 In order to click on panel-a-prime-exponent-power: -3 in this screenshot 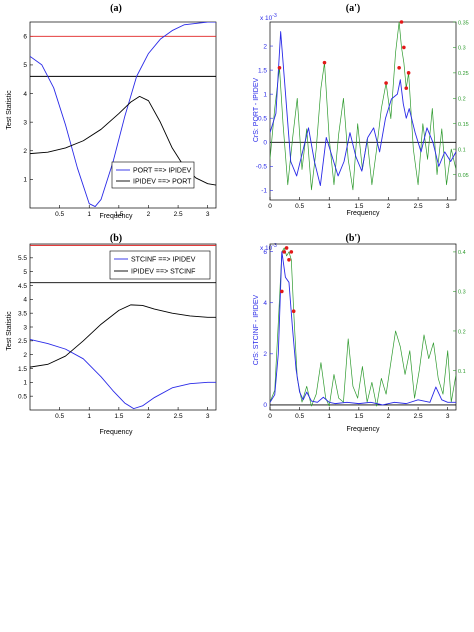, I will do `click(274, 16)`.